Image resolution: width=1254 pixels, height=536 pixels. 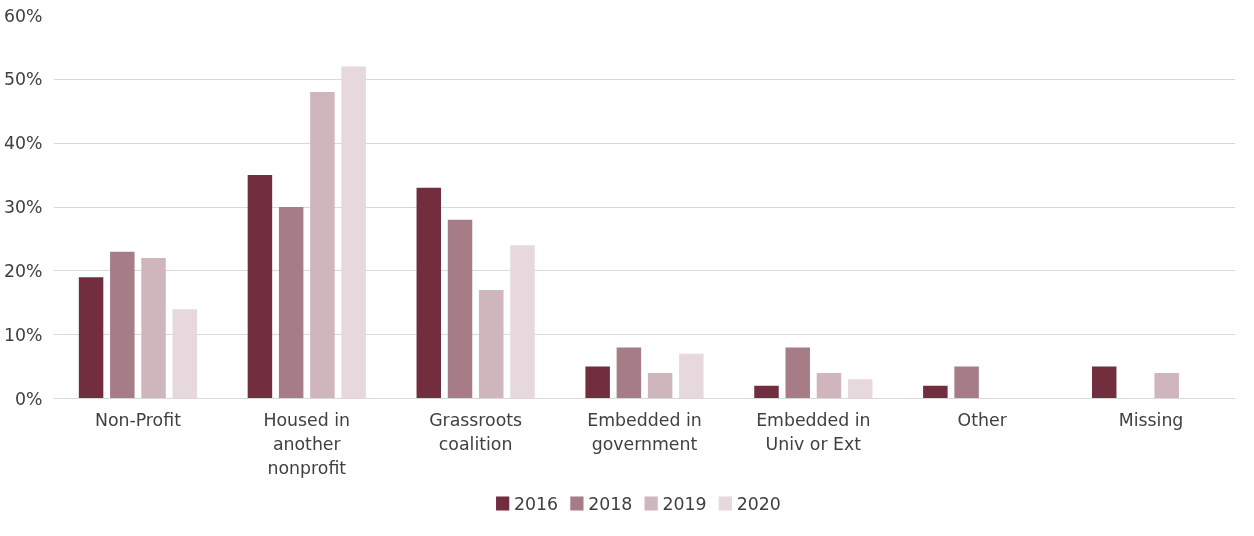 What do you see at coordinates (758, 504) in the screenshot?
I see `legend-label: 2020` at bounding box center [758, 504].